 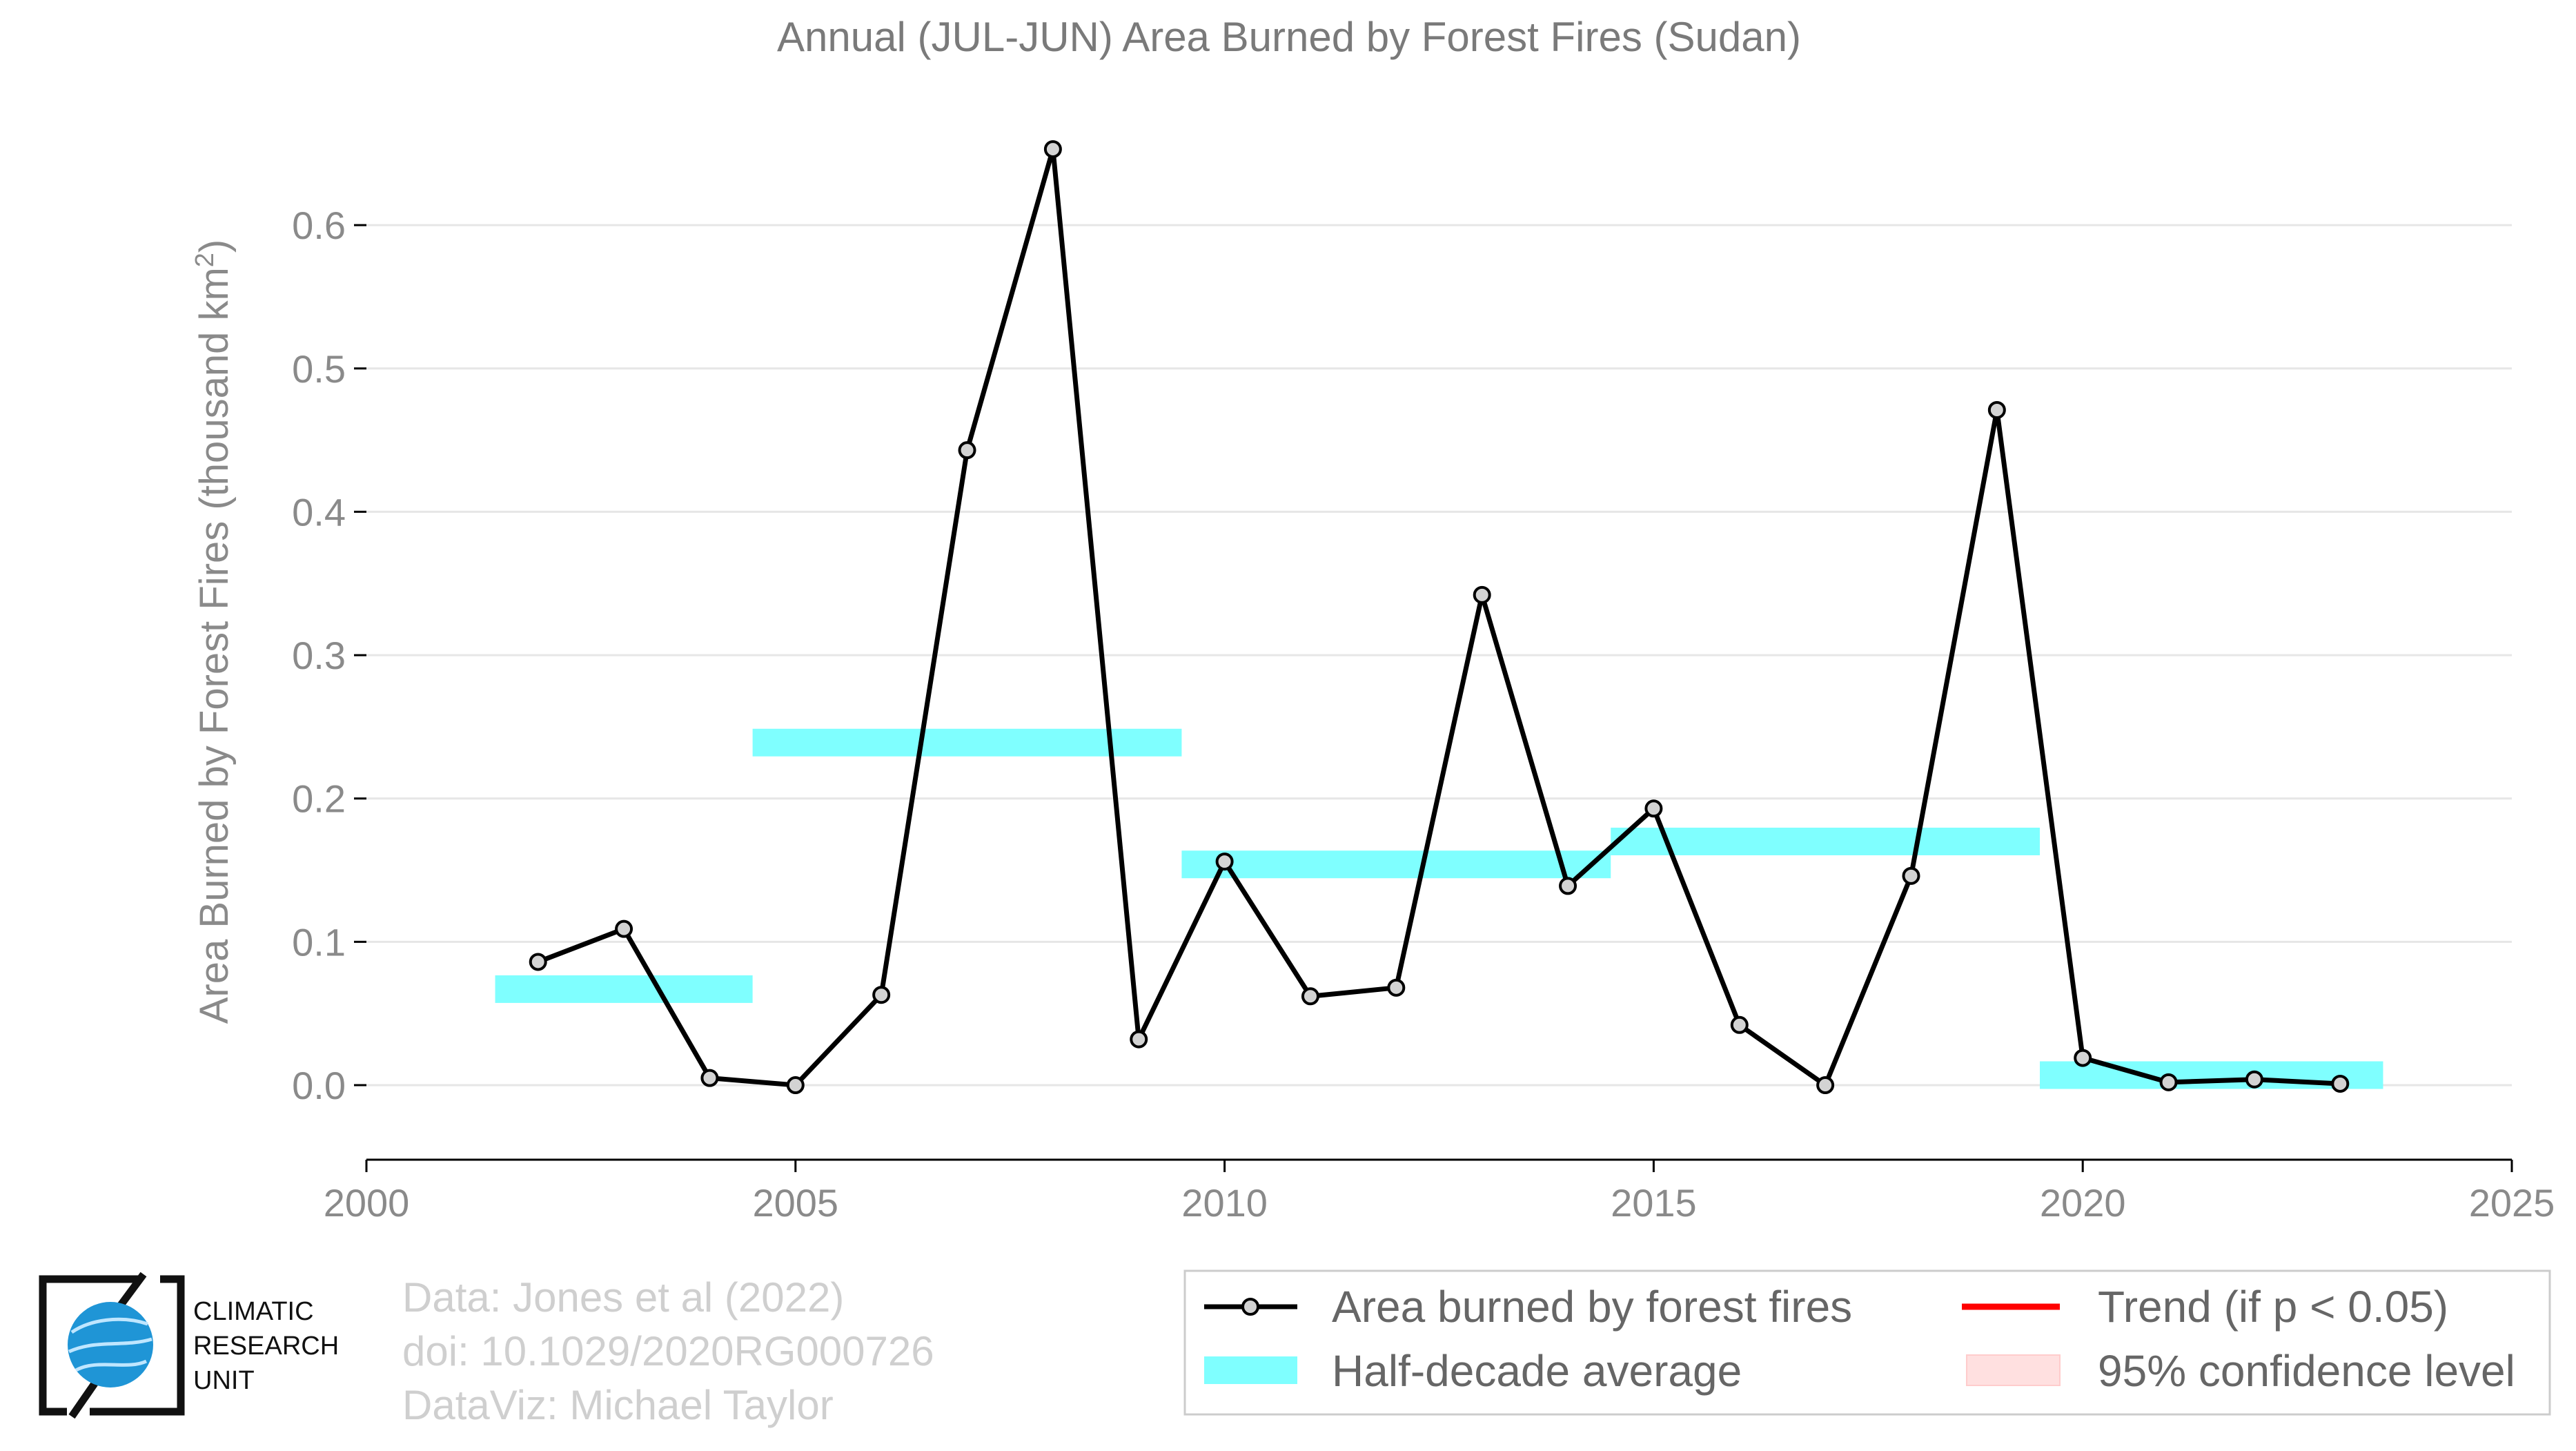 I want to click on x-tick-label: 2010, so click(x=1224, y=1203).